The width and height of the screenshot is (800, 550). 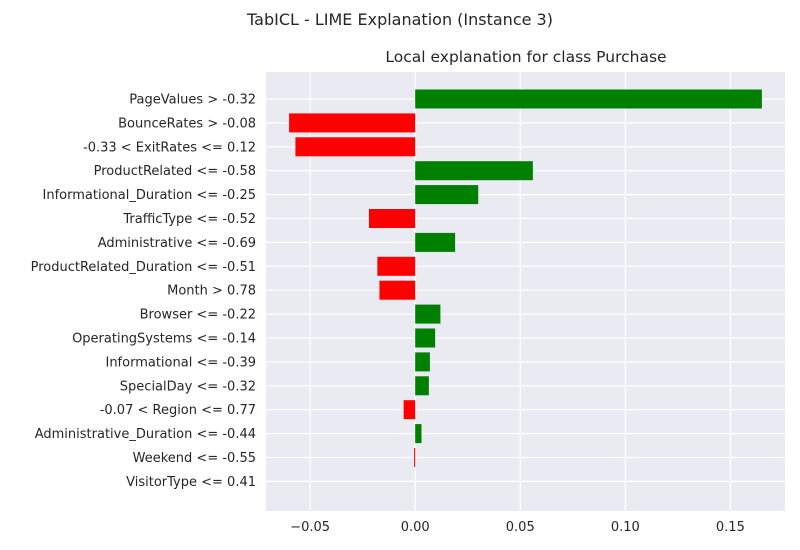 I want to click on x-tick-labels: −0.05 0.00 0.05 0.10 0.15, so click(x=517, y=527).